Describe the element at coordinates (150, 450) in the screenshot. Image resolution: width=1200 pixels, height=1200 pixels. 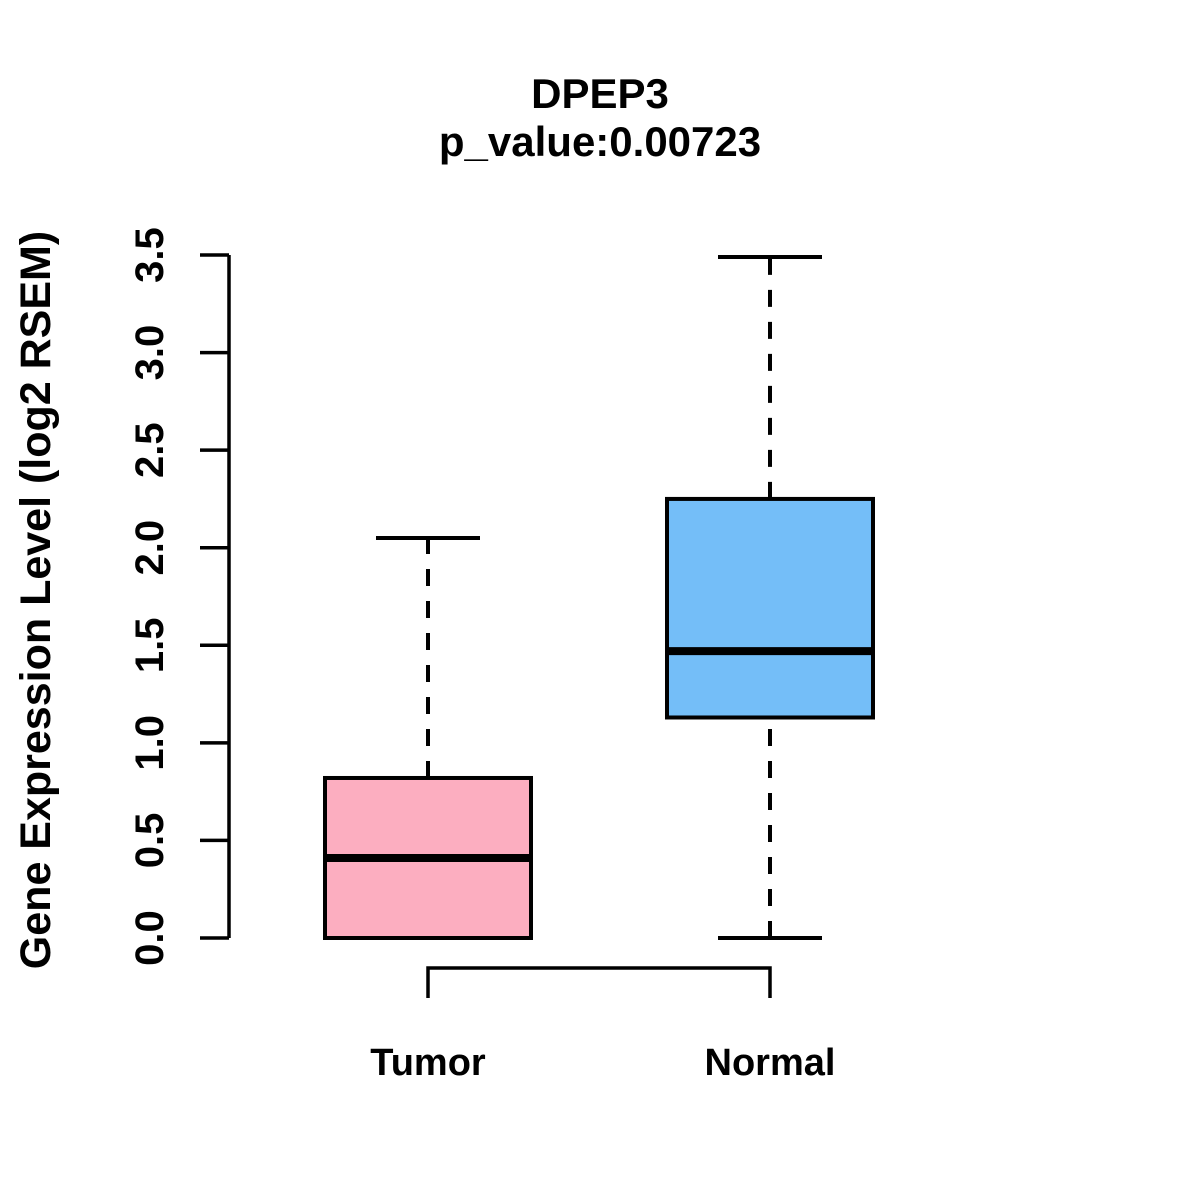
I see `y-axis-tick-label: 2.5` at that location.